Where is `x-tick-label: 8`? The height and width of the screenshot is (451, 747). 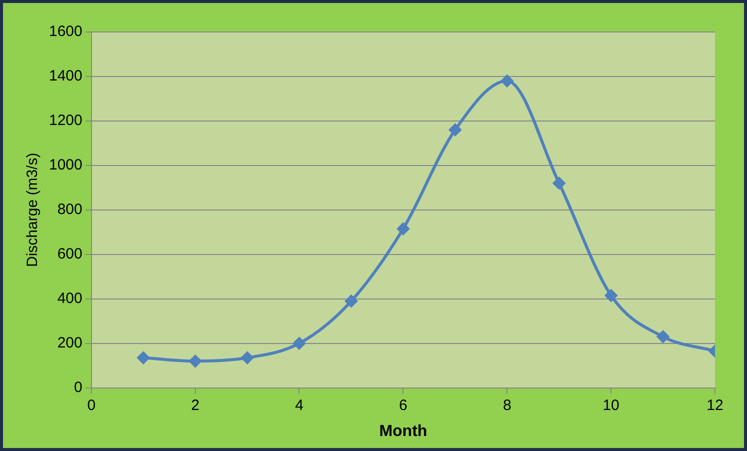
x-tick-label: 8 is located at coordinates (507, 405).